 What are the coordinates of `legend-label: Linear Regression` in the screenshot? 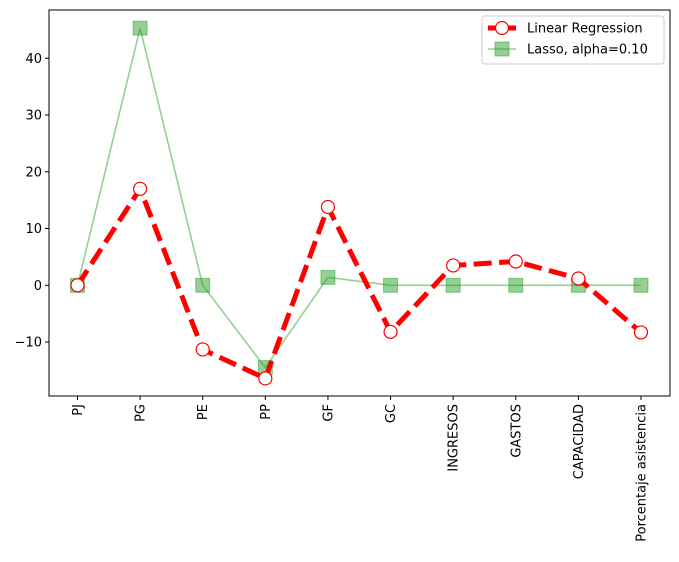 It's located at (585, 29).